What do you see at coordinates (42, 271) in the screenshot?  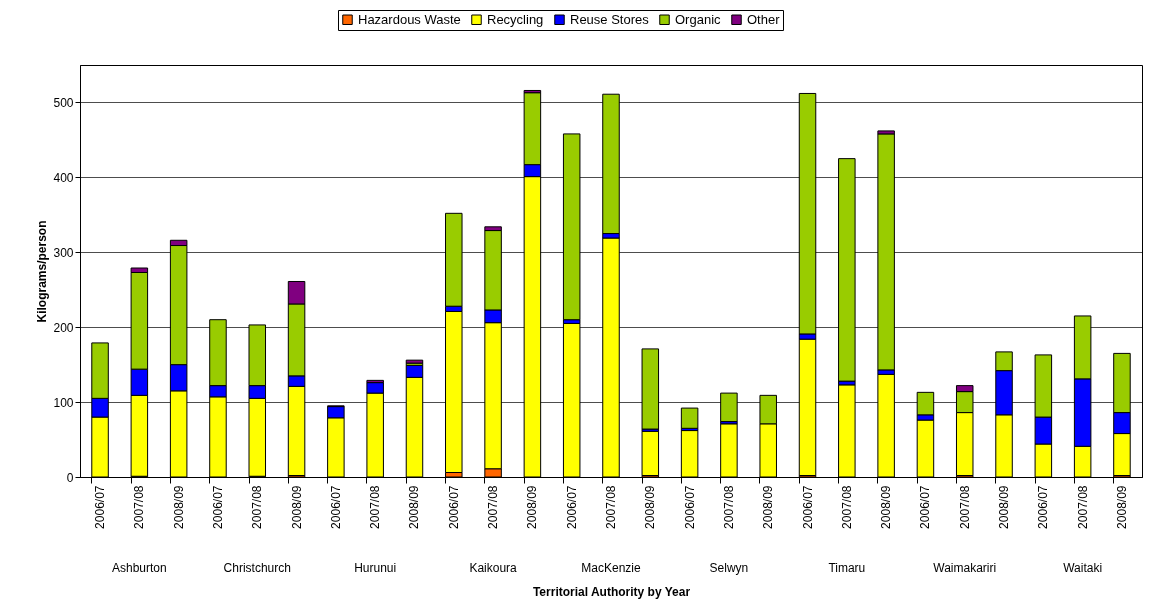 I see `y-axis-title: Kilograms/person` at bounding box center [42, 271].